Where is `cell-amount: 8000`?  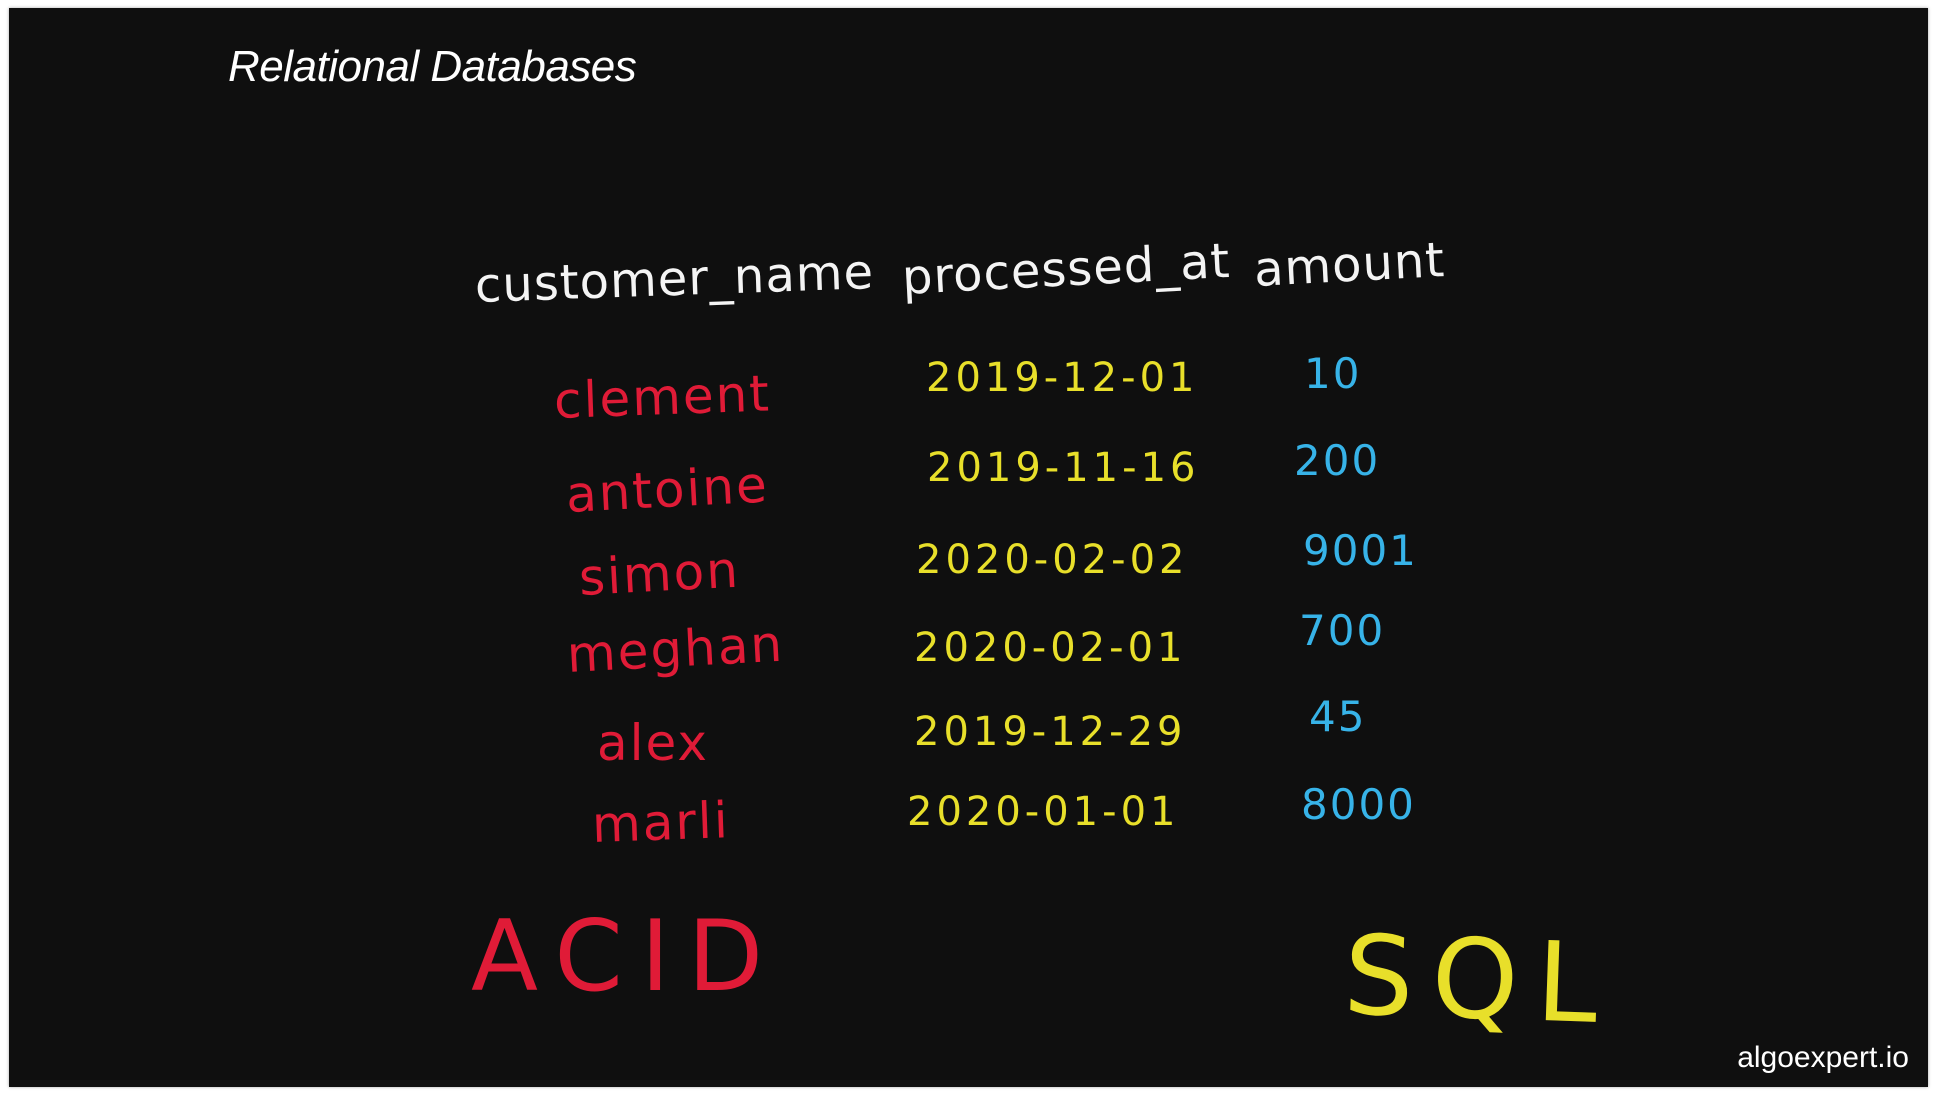
cell-amount: 8000 is located at coordinates (1358, 804).